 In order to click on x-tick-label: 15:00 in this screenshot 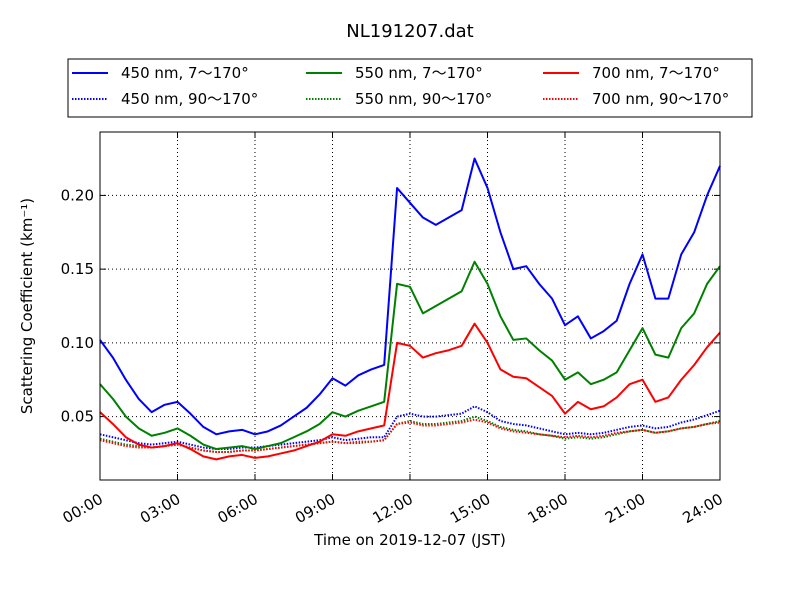, I will do `click(470, 508)`.